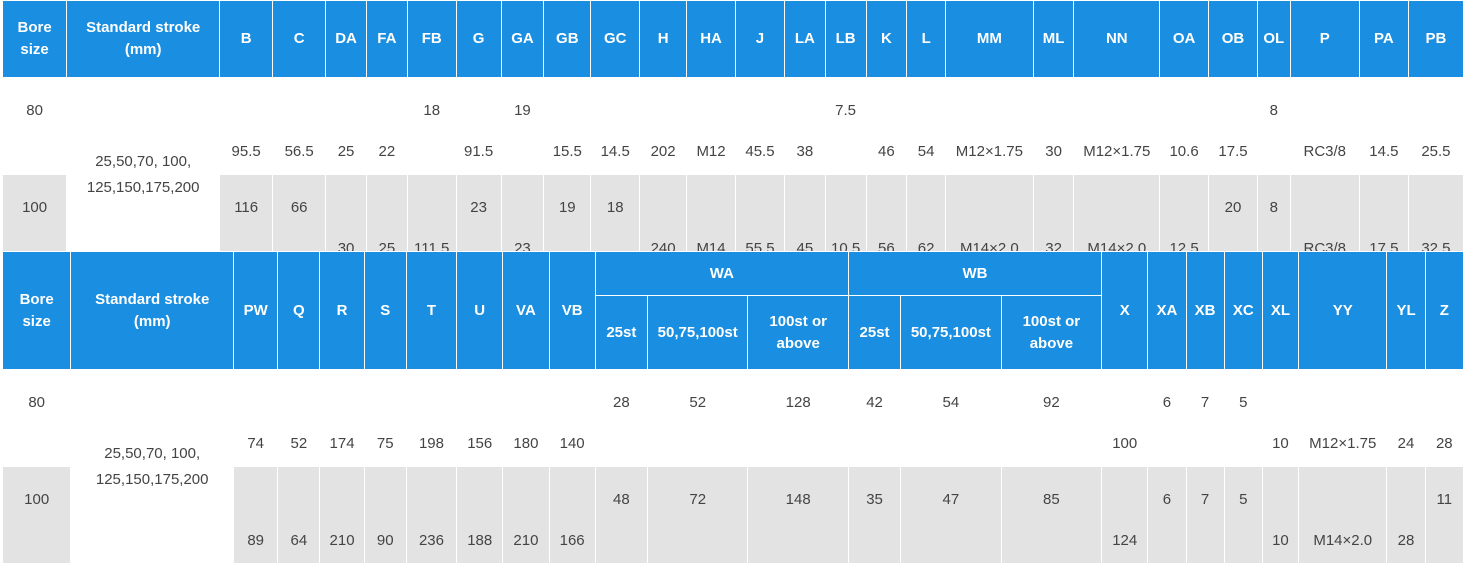 This screenshot has height=564, width=1466. Describe the element at coordinates (1233, 126) in the screenshot. I see `table-cell: 17.5` at that location.